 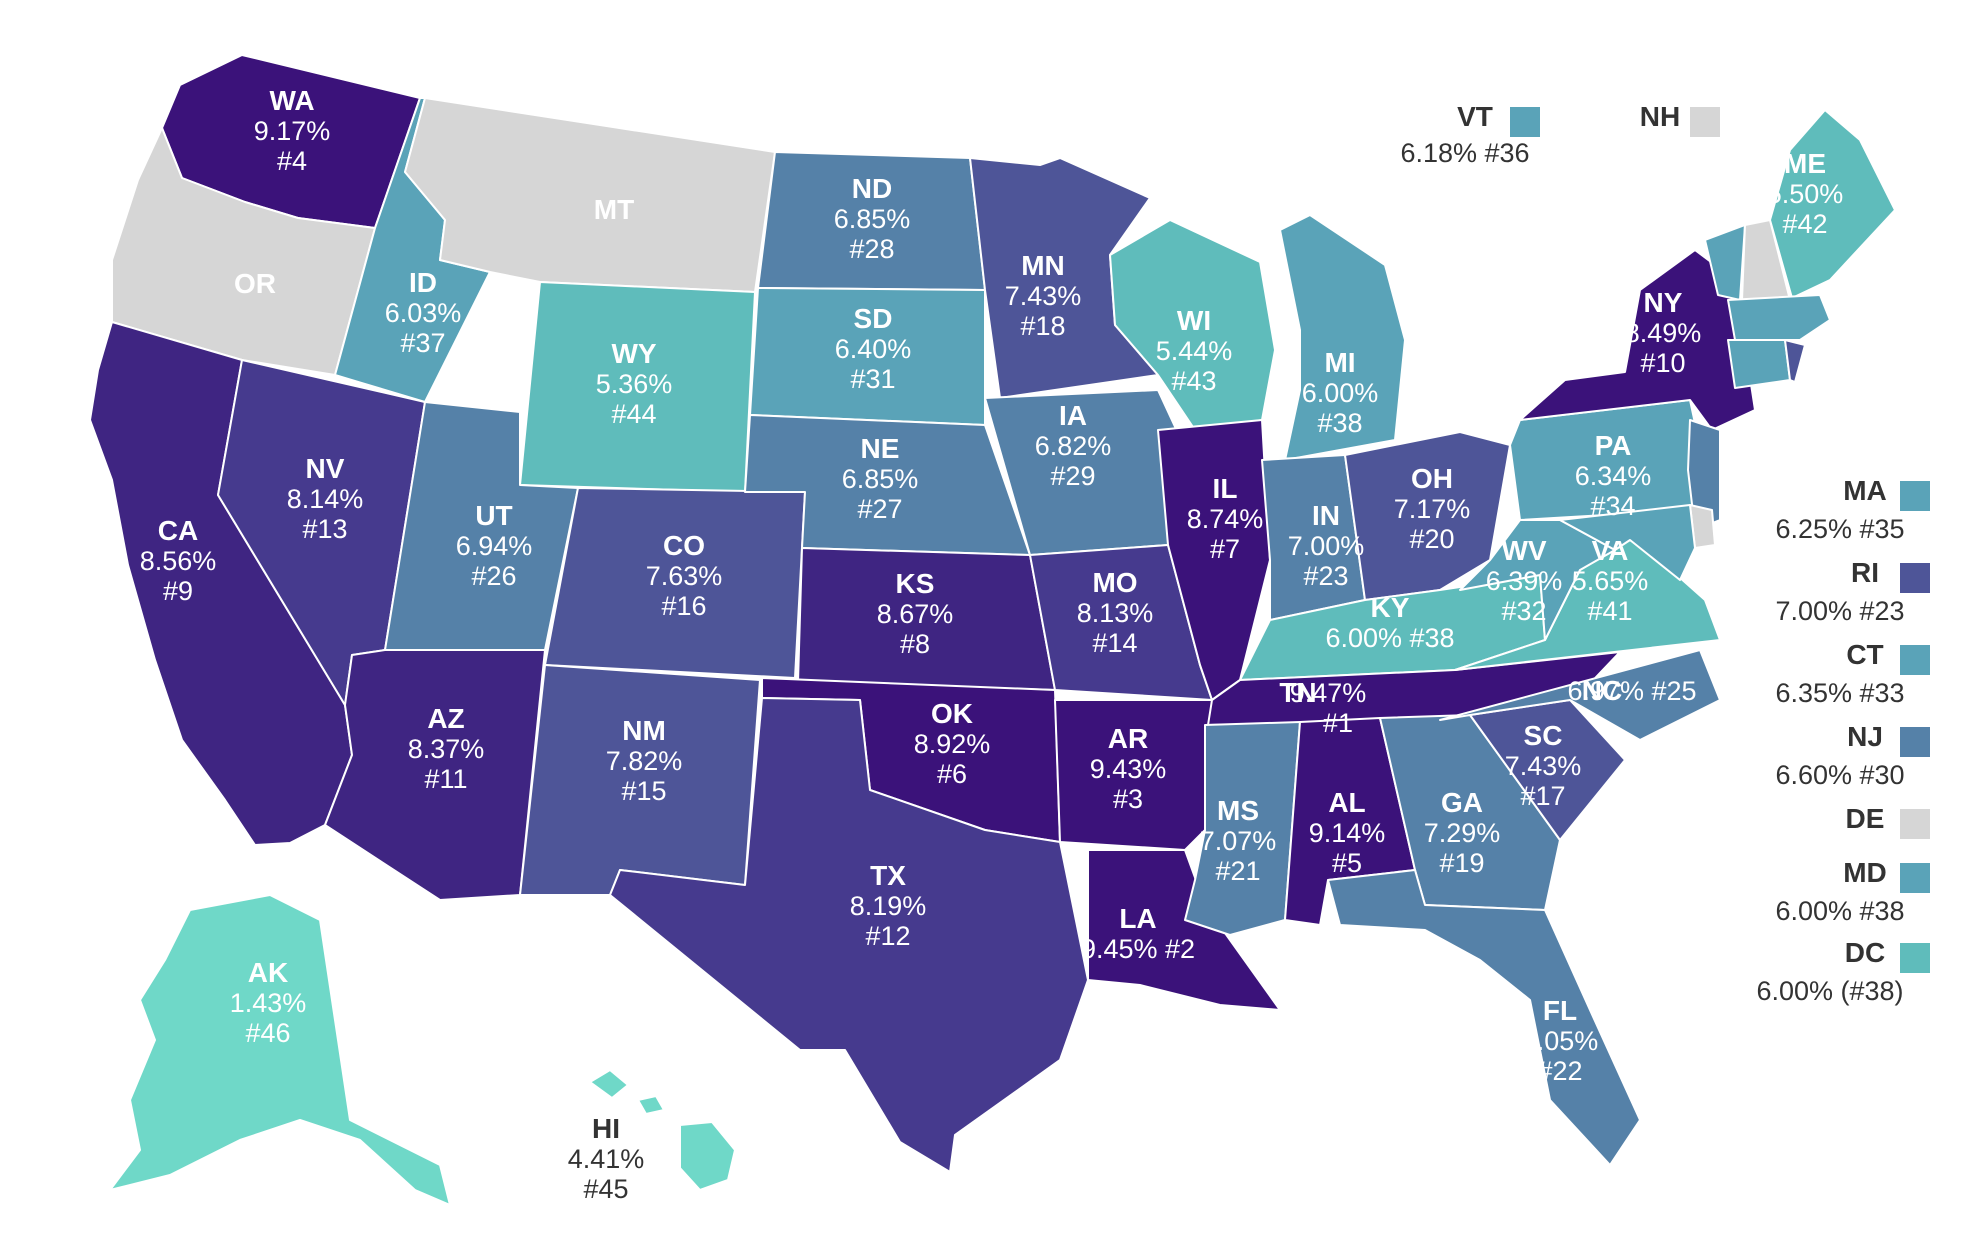 What do you see at coordinates (1523, 611) in the screenshot?
I see `state-rank-wv: #32` at bounding box center [1523, 611].